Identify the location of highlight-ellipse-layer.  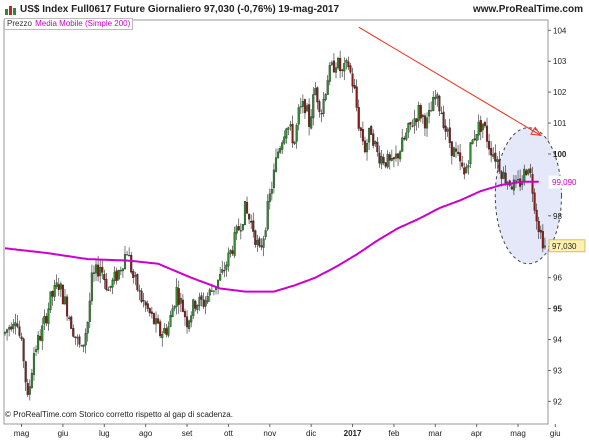
(528, 196).